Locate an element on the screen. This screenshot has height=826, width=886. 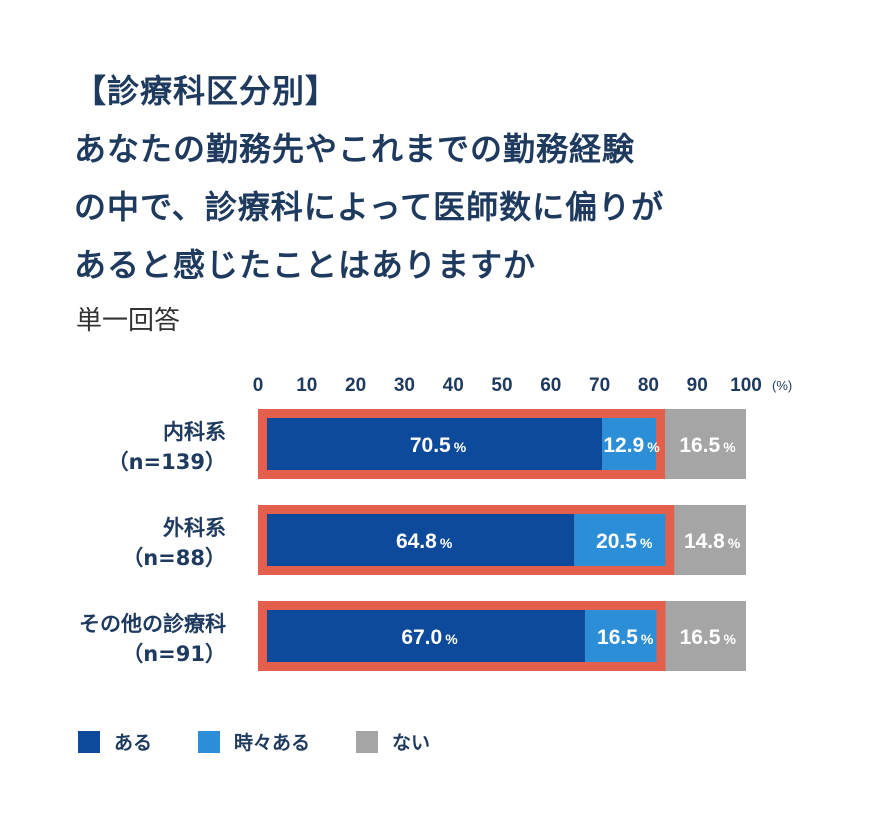
legend-item-nai: ない is located at coordinates (393, 741).